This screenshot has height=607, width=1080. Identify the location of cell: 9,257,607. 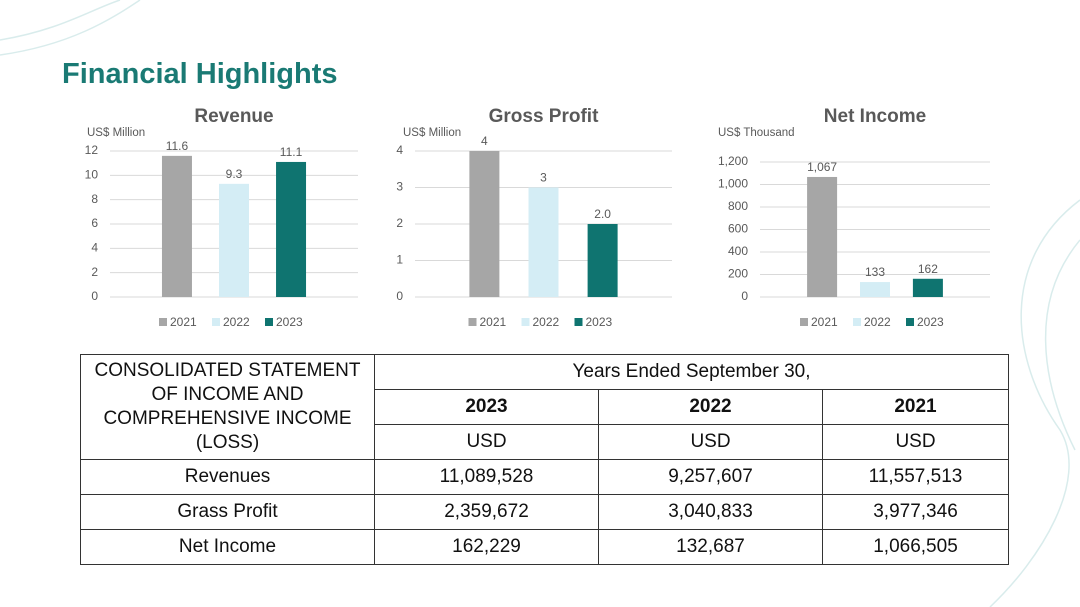
(710, 477).